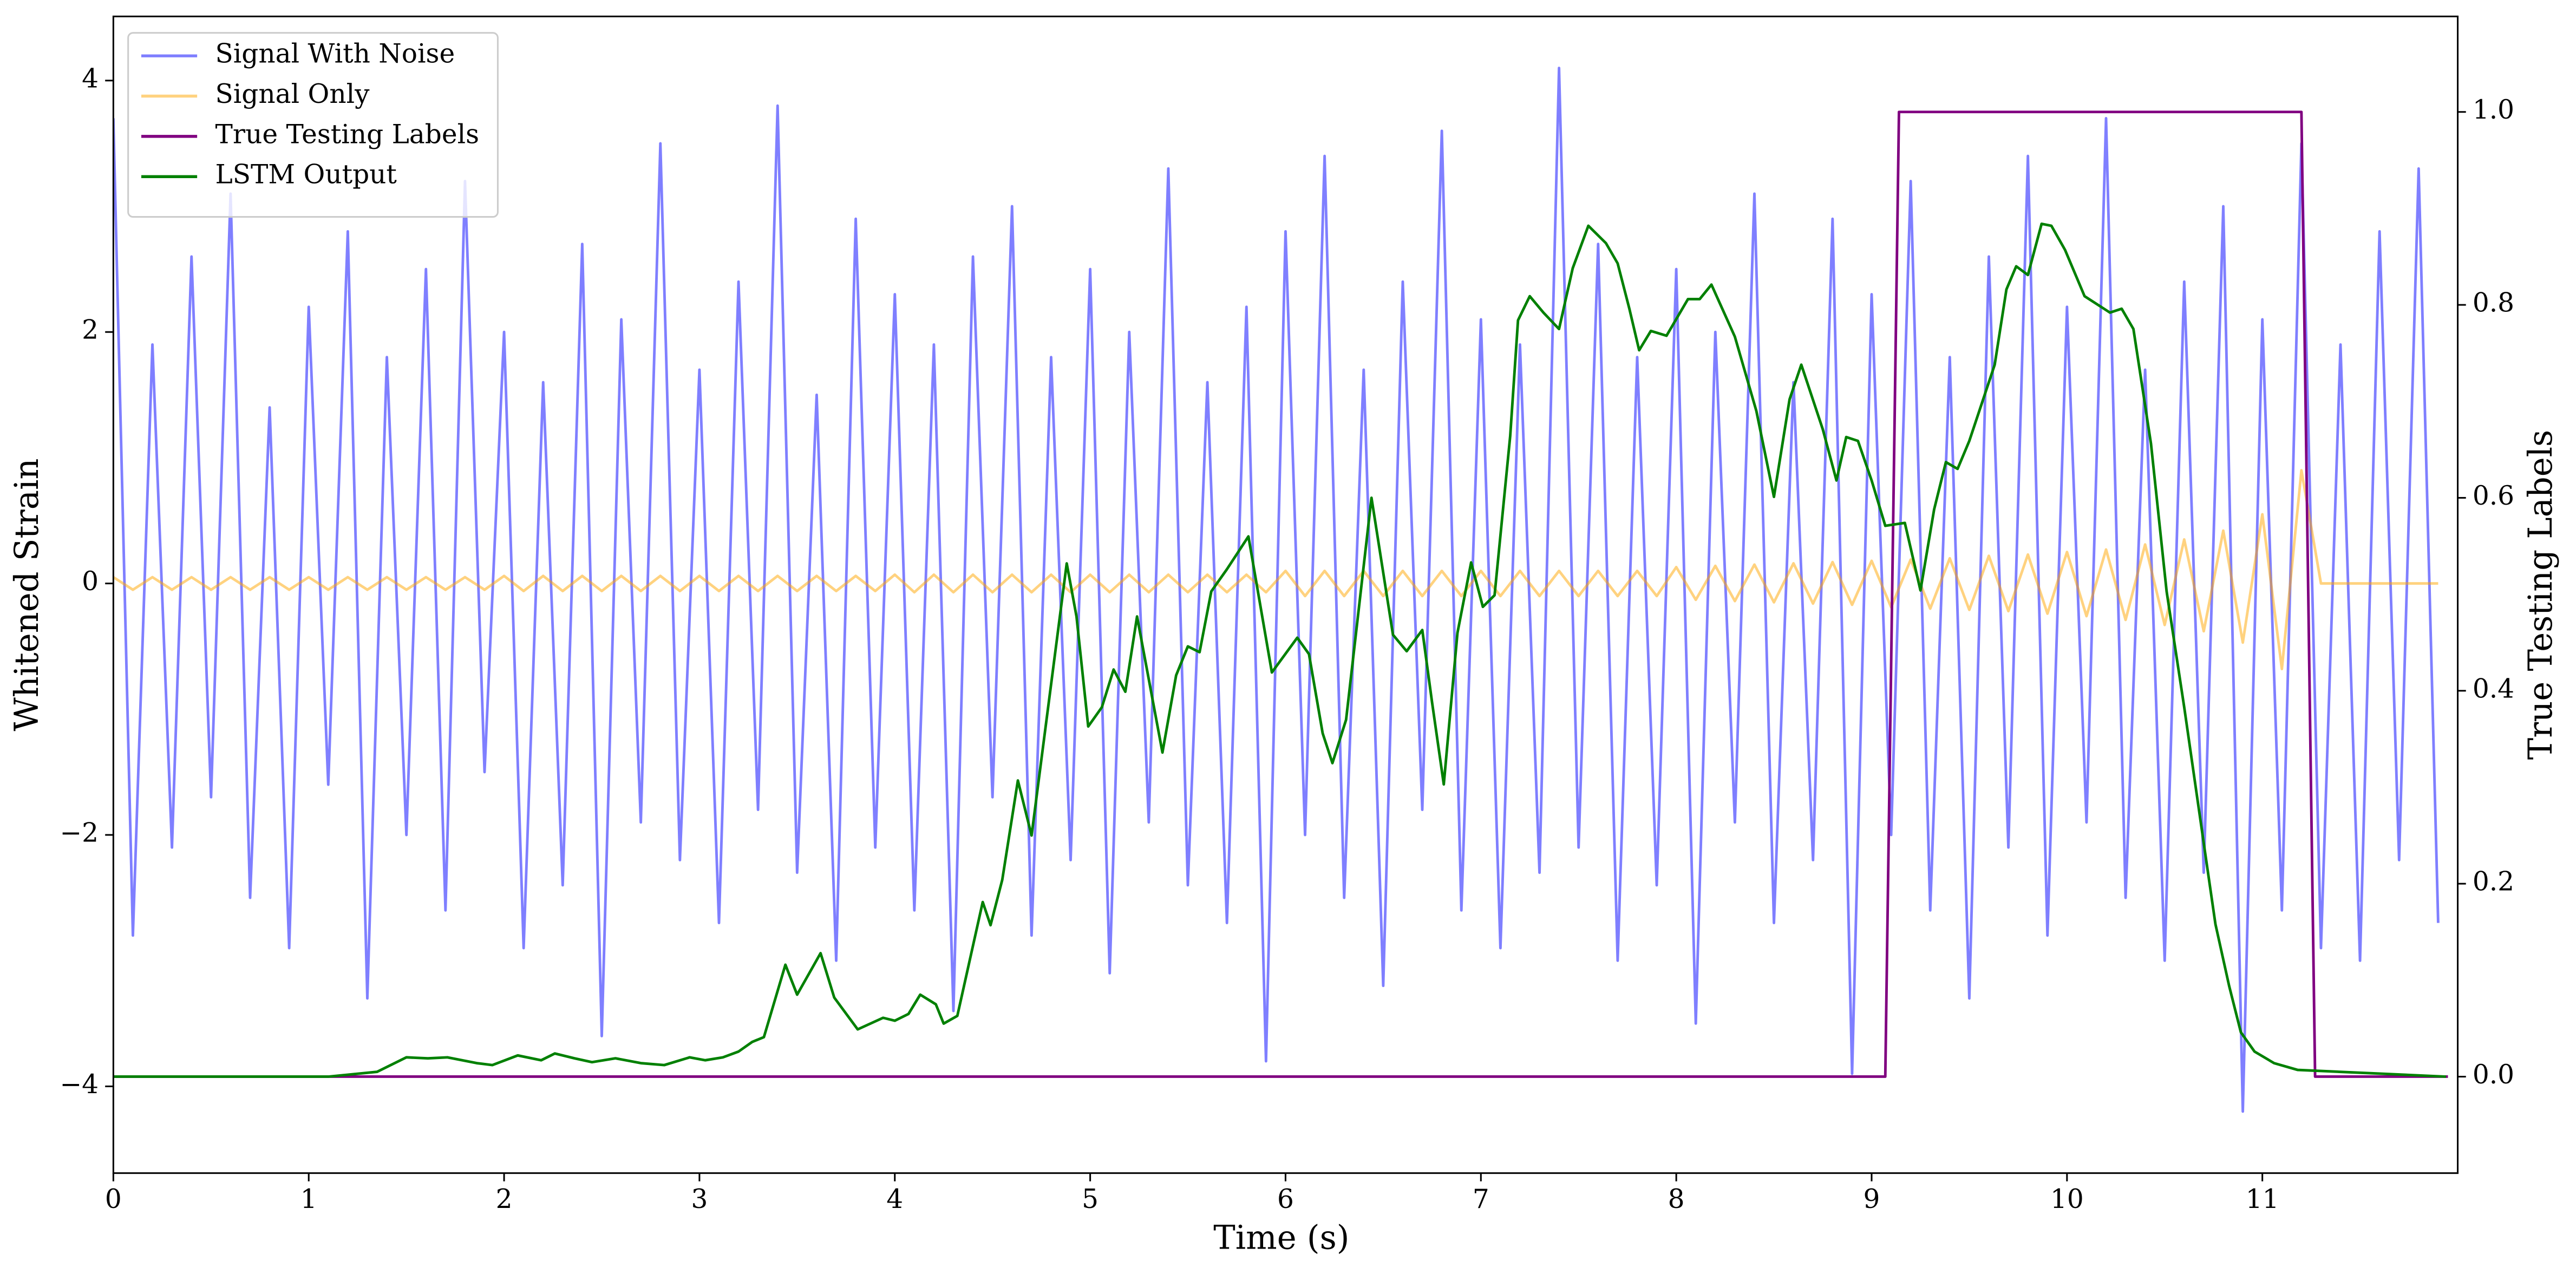 The image size is (2576, 1274). I want to click on y2-axis-label: True Testing Labels, so click(2541, 595).